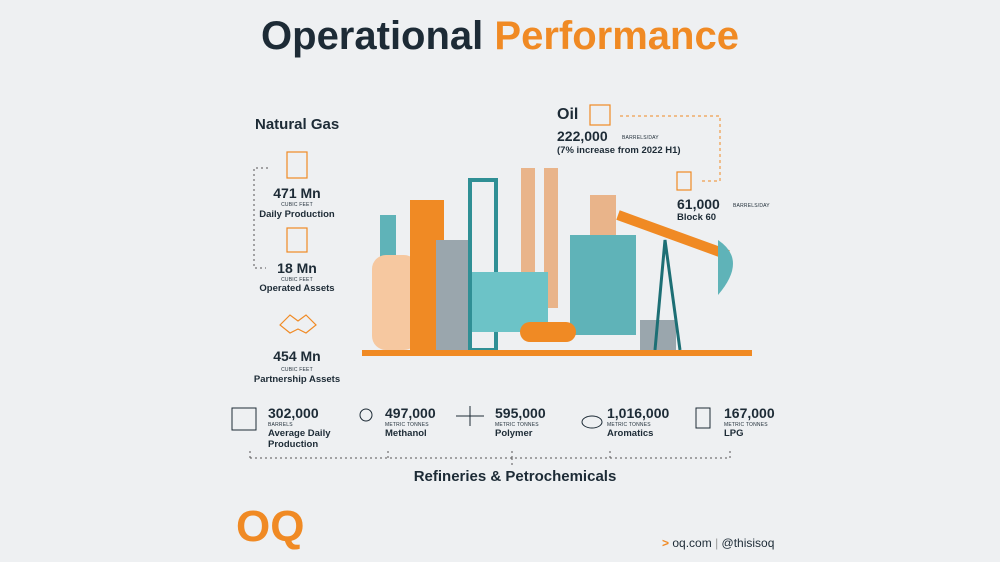 This screenshot has width=1000, height=562. What do you see at coordinates (684, 181) in the screenshot?
I see `barrel-icon` at bounding box center [684, 181].